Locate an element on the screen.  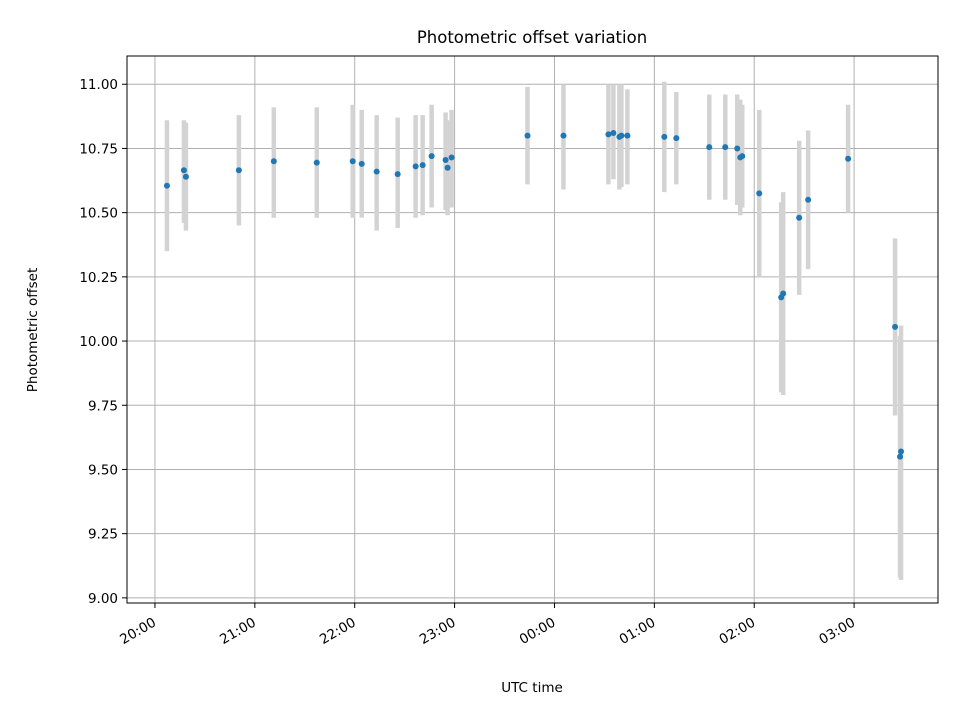
y-tick-label: 10.75 is located at coordinates (98, 149).